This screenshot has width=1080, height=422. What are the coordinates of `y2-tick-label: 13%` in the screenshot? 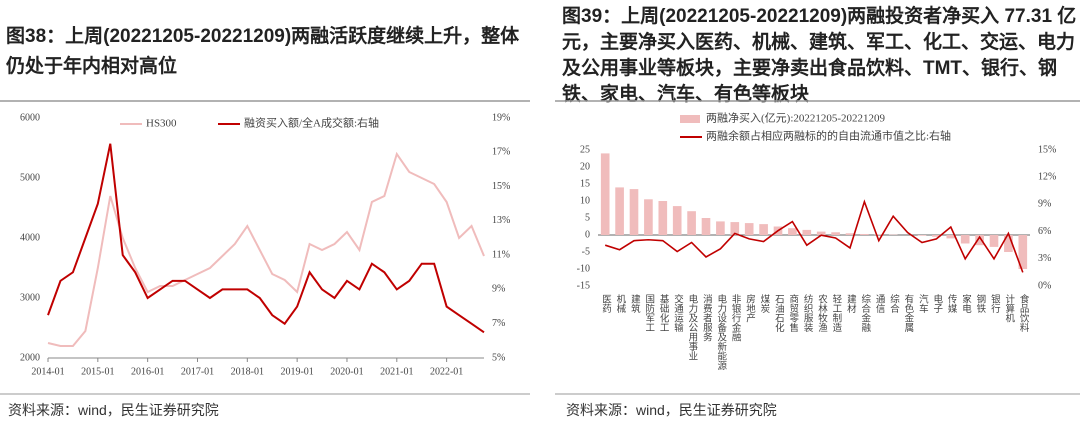 It's located at (501, 220).